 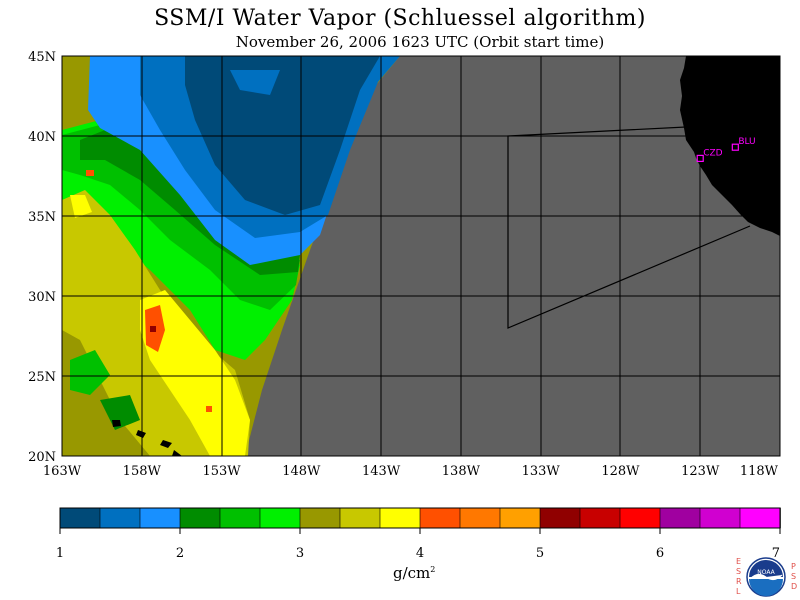 I want to click on map-title: SSM/I Water Vapor (Schluessel algorithm), so click(x=400, y=18).